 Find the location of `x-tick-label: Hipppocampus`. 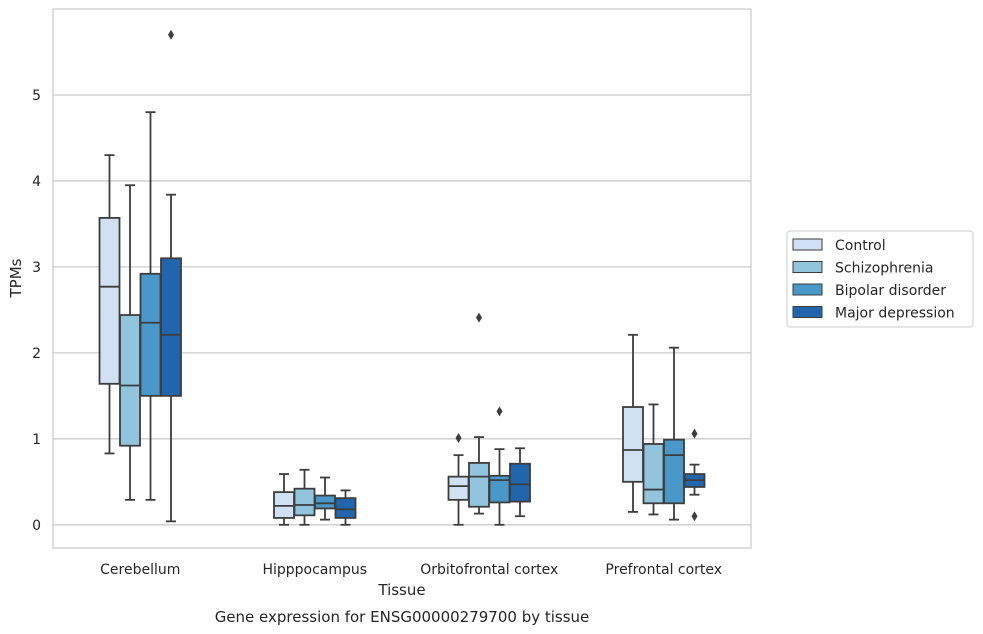

x-tick-label: Hipppocampus is located at coordinates (314, 570).